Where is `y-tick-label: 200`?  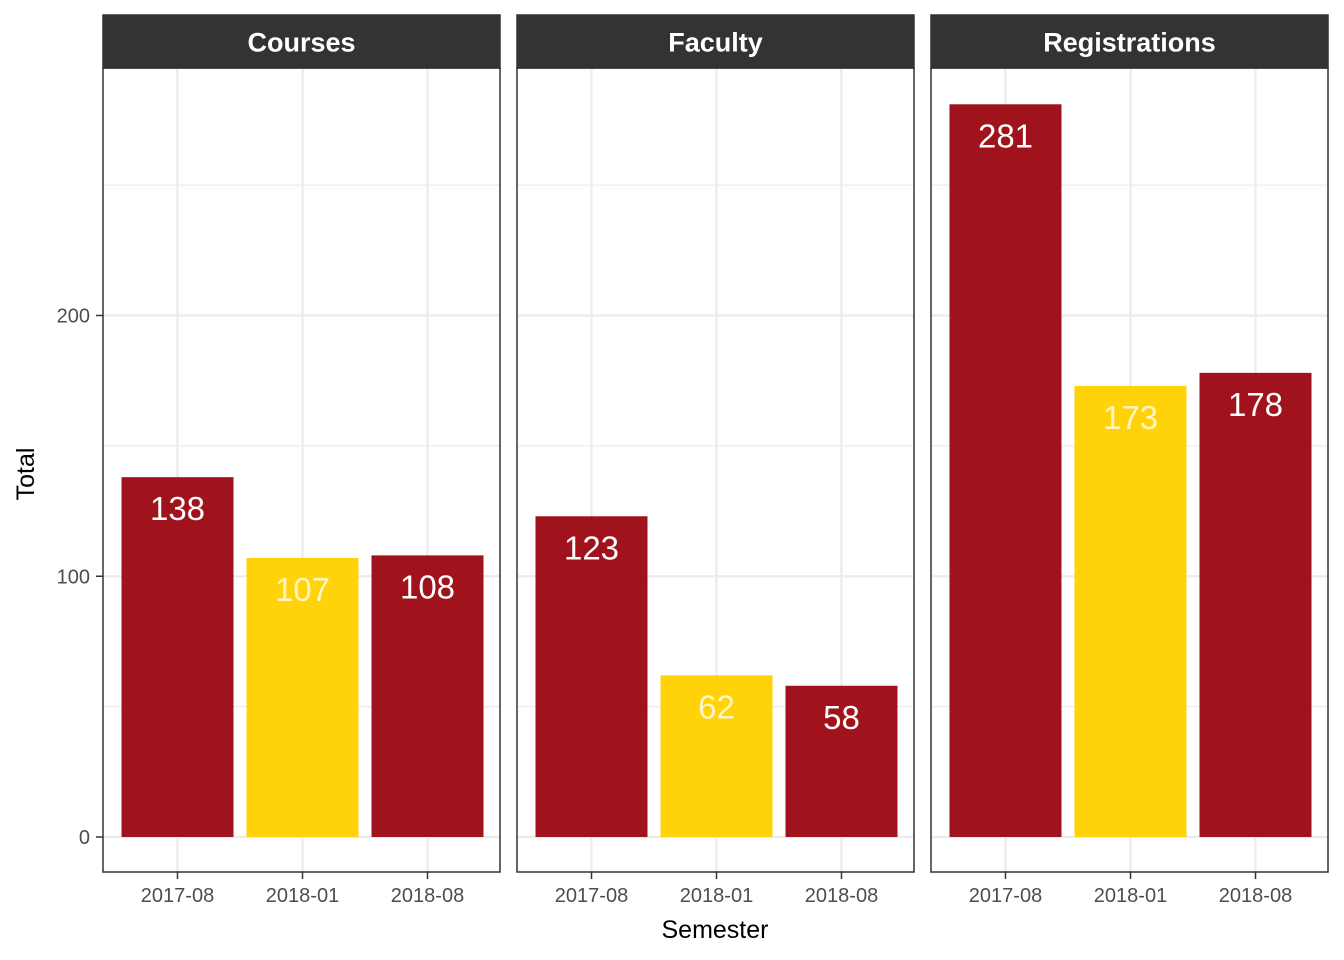 y-tick-label: 200 is located at coordinates (73, 317).